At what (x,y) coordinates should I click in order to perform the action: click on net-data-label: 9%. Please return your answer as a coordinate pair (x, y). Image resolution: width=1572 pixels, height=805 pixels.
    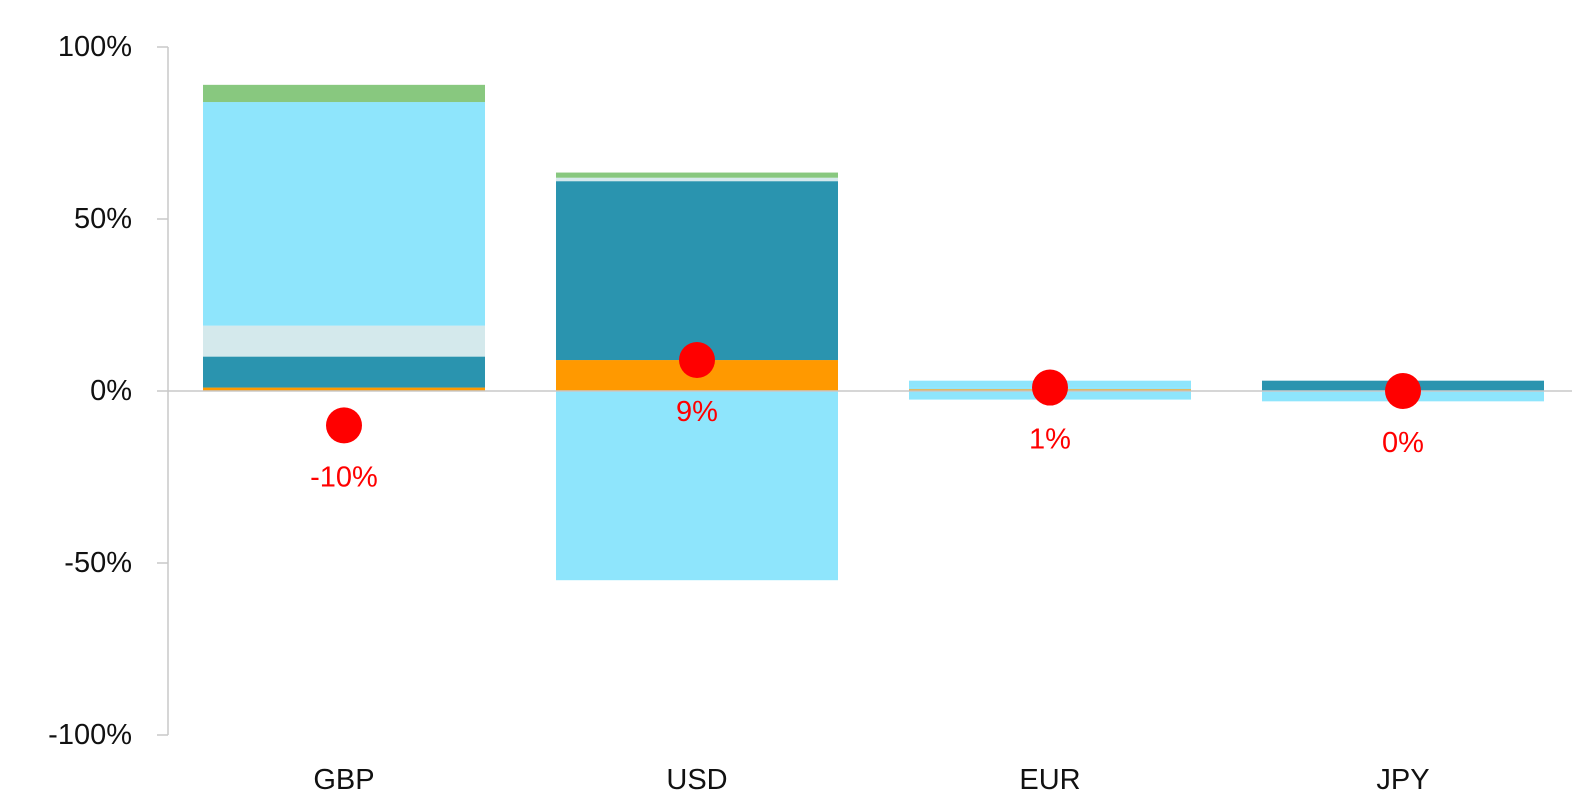
    Looking at the image, I should click on (697, 412).